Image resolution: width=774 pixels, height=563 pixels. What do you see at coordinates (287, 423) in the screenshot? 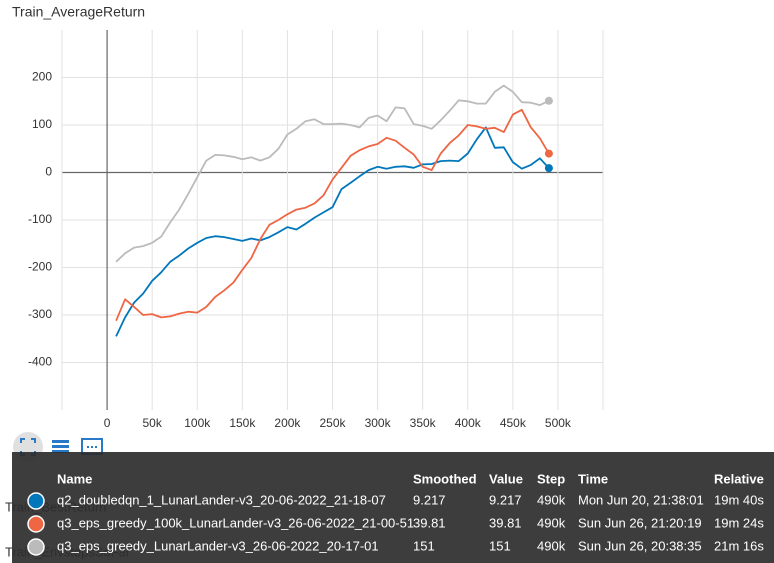
I see `x-tick-label: 200k` at bounding box center [287, 423].